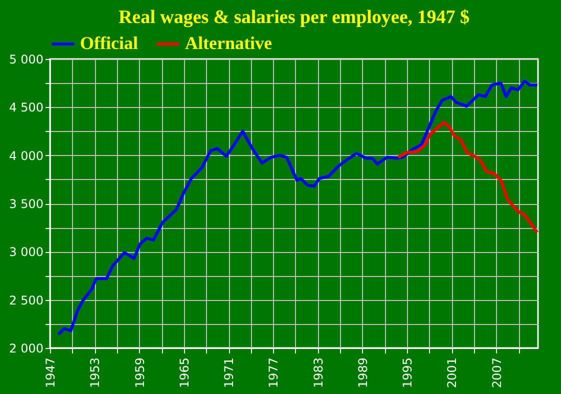 The height and width of the screenshot is (394, 561). Describe the element at coordinates (294, 17) in the screenshot. I see `chart-title: Real wages & salaries per employee, 1947 $` at that location.